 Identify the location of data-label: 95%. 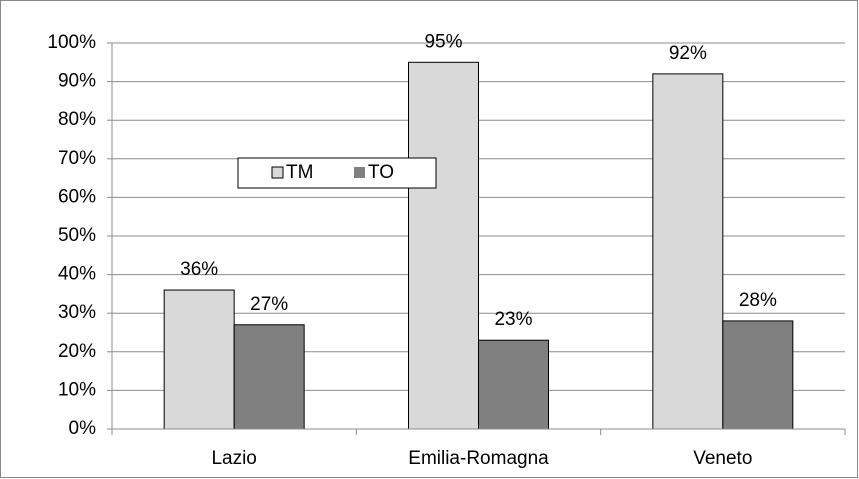
(443, 41).